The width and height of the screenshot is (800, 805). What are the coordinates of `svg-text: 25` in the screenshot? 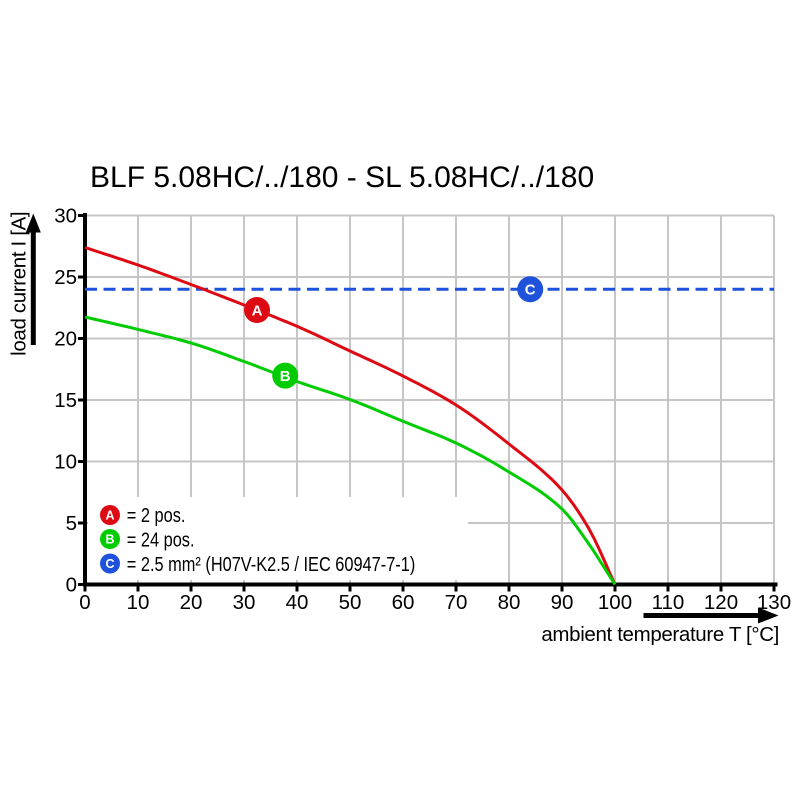 It's located at (65, 277).